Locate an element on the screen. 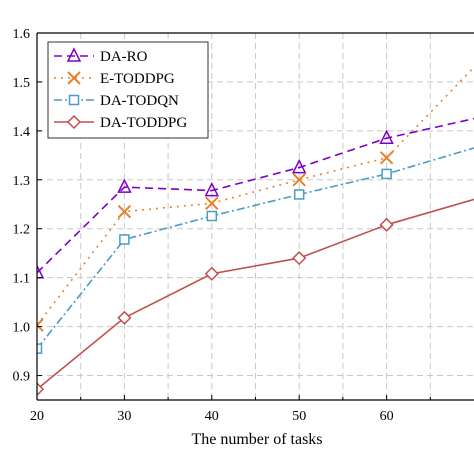 The width and height of the screenshot is (474, 474). x-tick-label: 40 is located at coordinates (212, 416).